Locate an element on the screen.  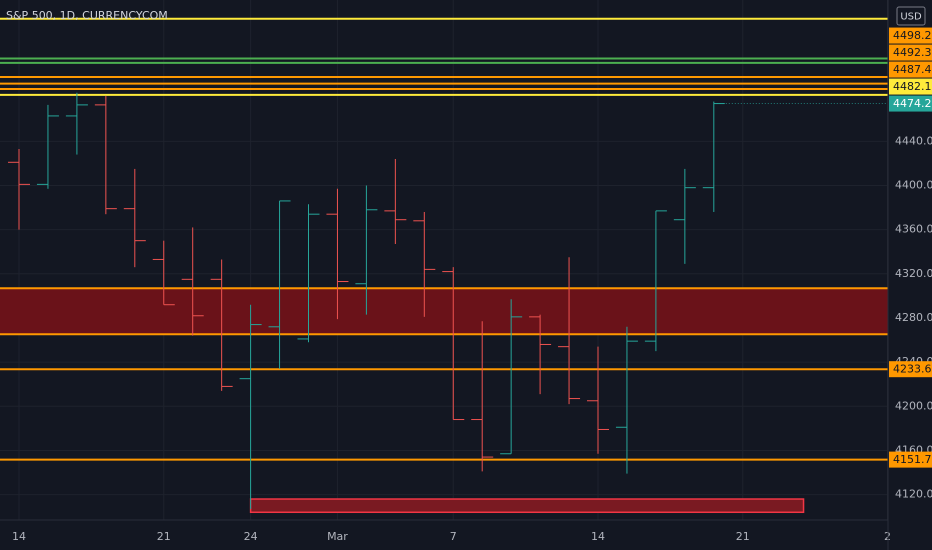
price-label: 4487.4 is located at coordinates (912, 69).